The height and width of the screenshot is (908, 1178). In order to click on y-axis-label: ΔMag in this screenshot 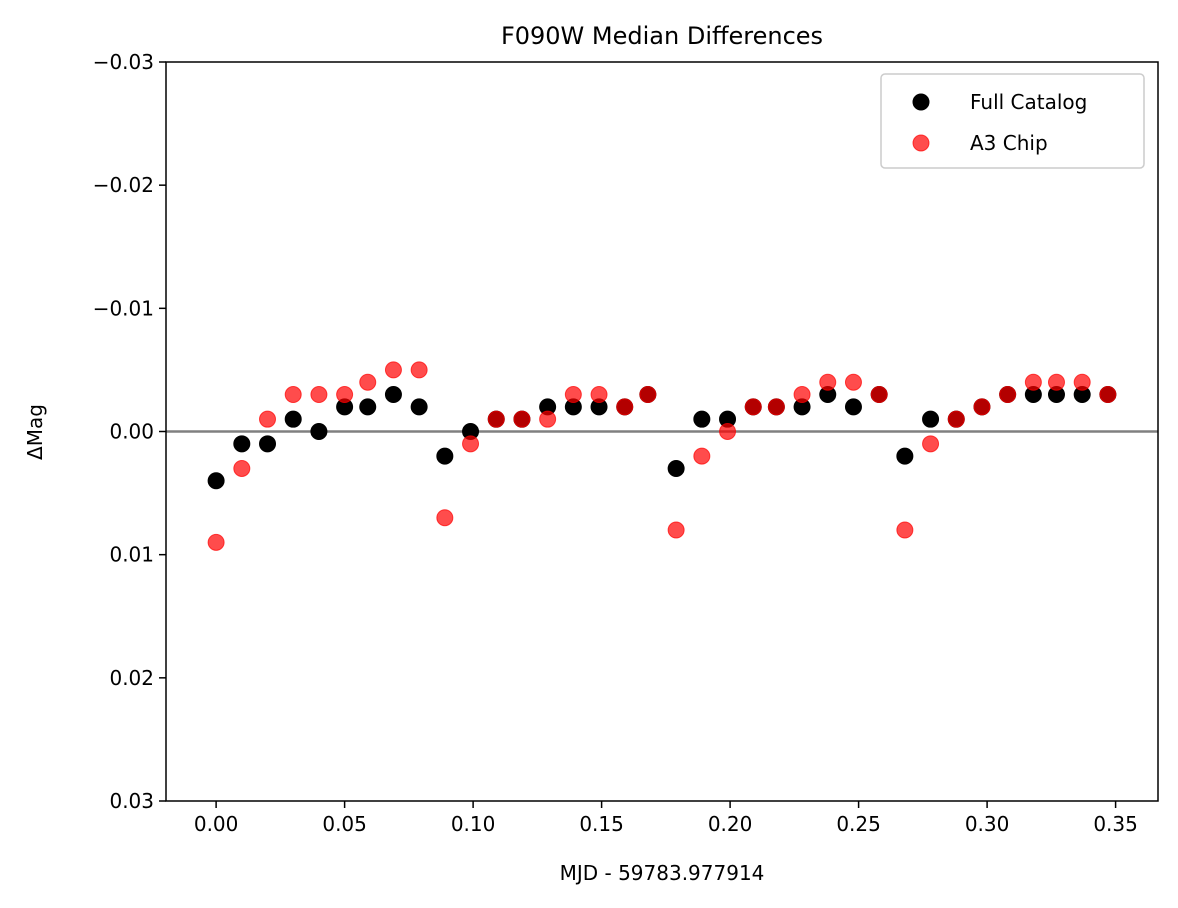, I will do `click(35, 432)`.